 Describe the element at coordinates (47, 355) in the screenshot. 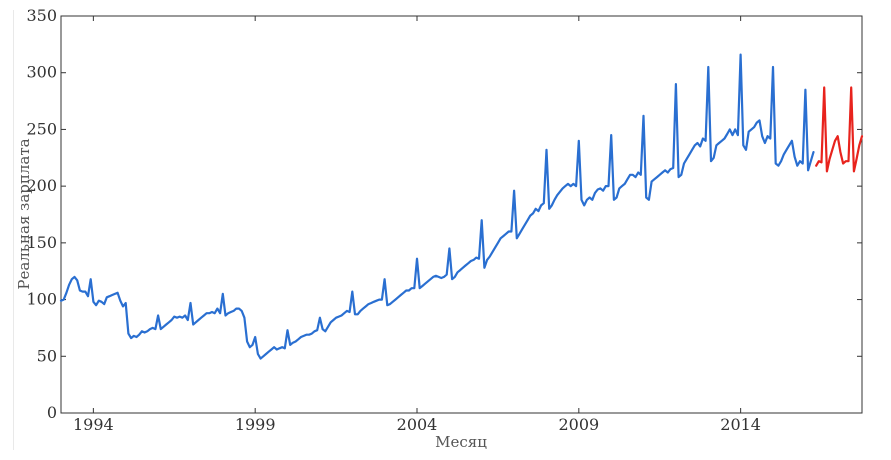

I see `y-tick-label: 50` at that location.